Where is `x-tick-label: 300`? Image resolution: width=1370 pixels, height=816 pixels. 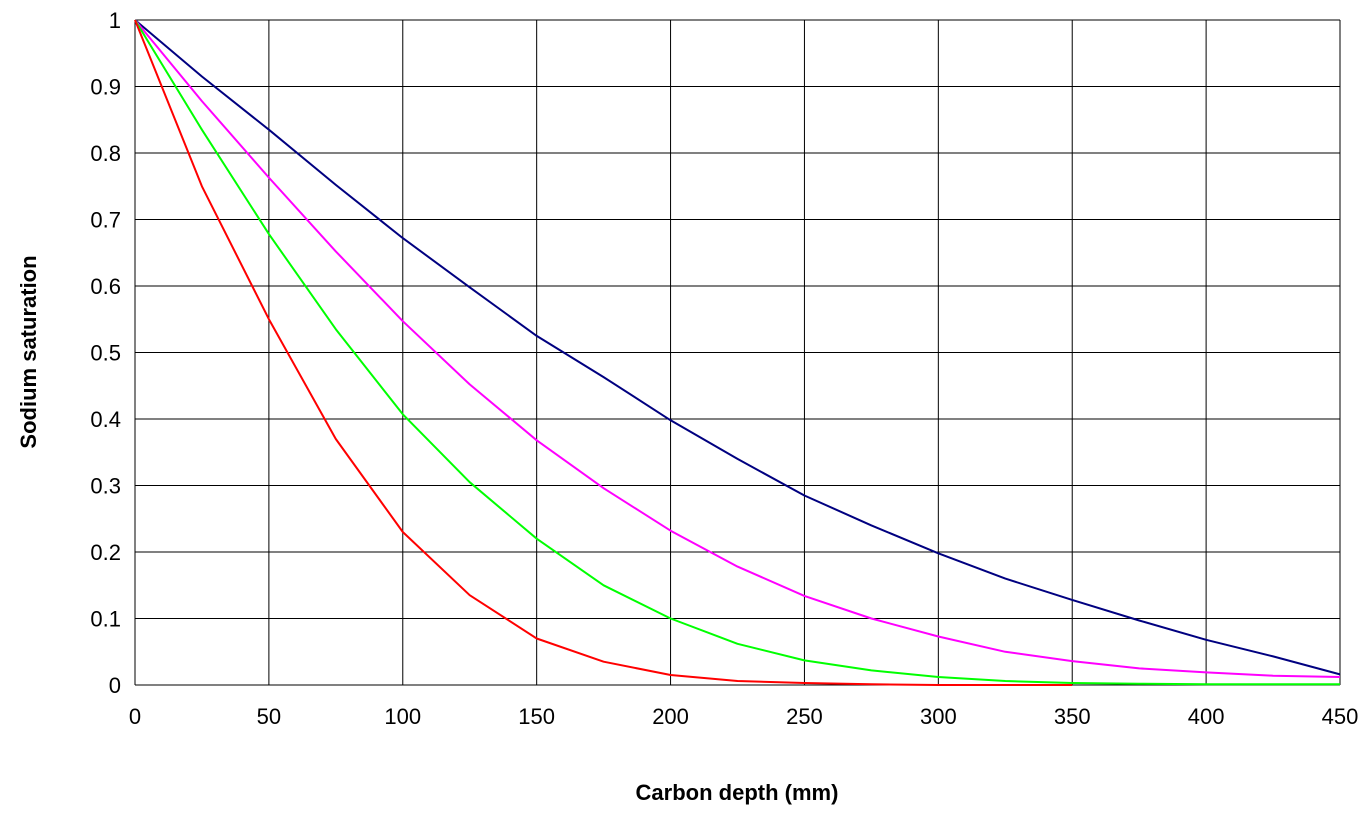
x-tick-label: 300 is located at coordinates (938, 716).